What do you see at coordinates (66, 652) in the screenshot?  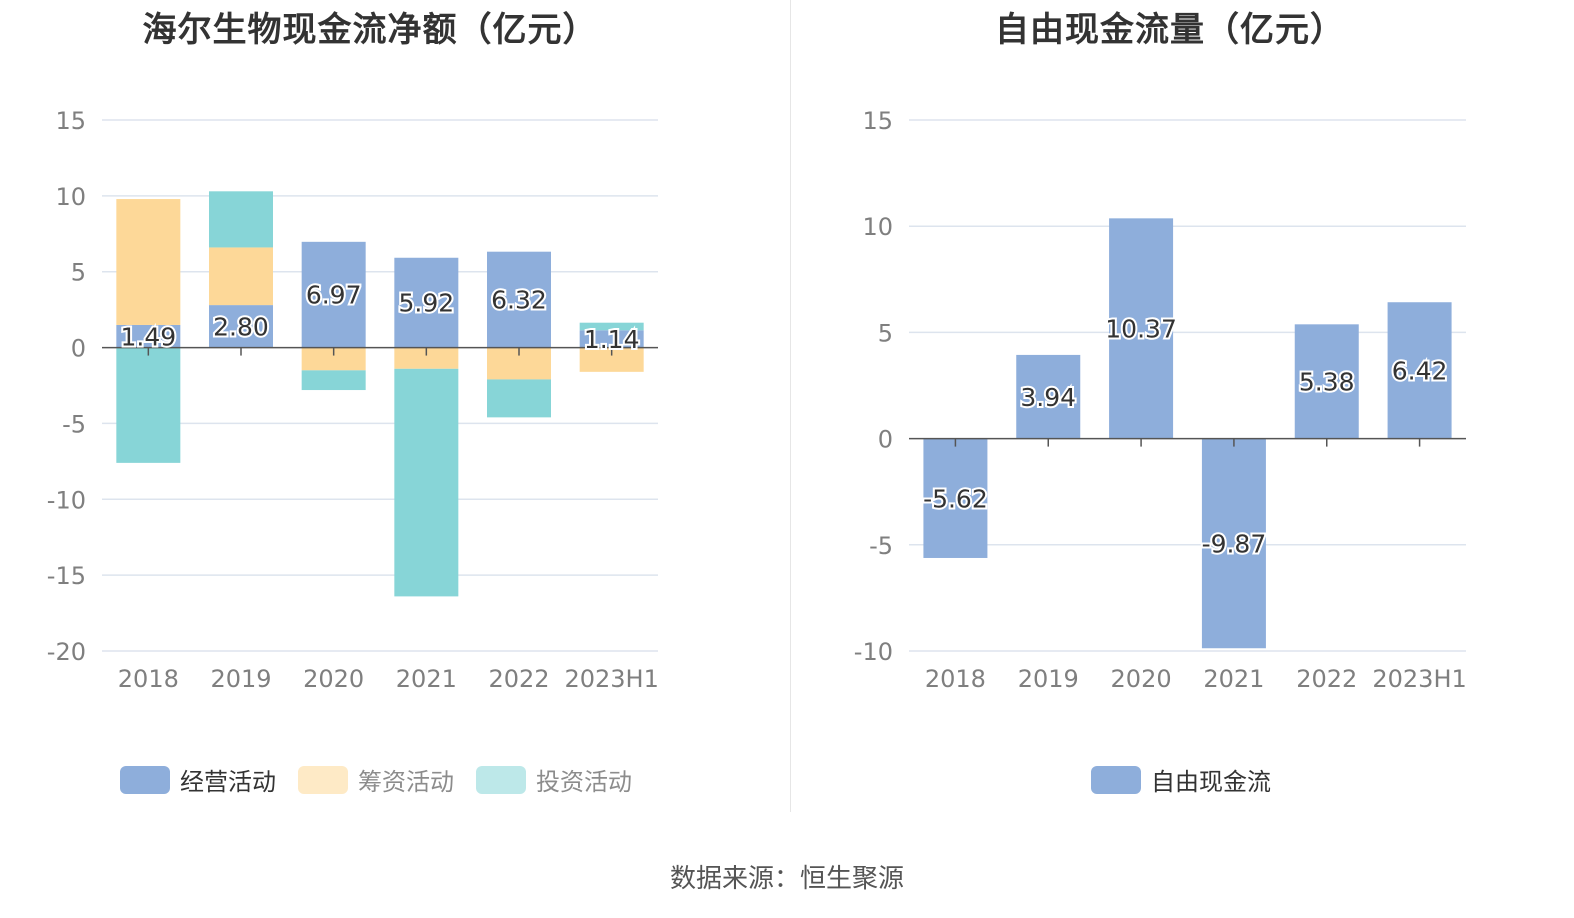 I see `left-y-tick-label: -20` at bounding box center [66, 652].